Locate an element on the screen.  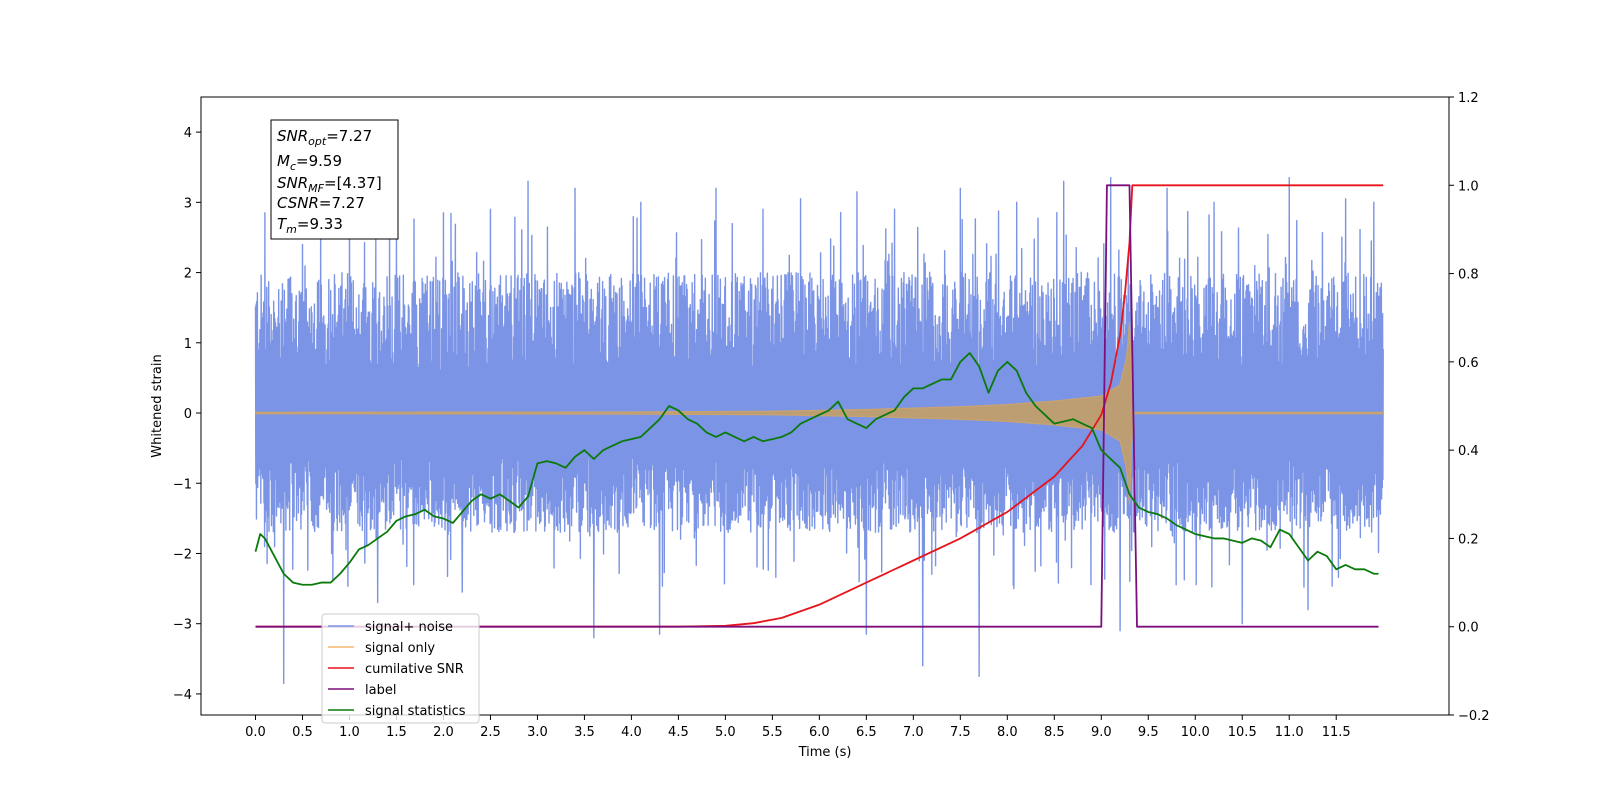
y2-tick-label-6: 1.0 is located at coordinates (1468, 186).